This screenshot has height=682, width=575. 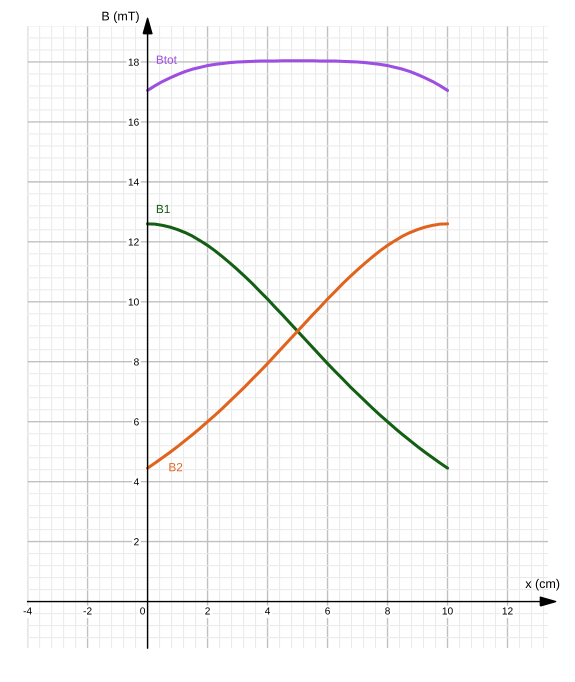 What do you see at coordinates (133, 302) in the screenshot?
I see `y-tick-label: 10` at bounding box center [133, 302].